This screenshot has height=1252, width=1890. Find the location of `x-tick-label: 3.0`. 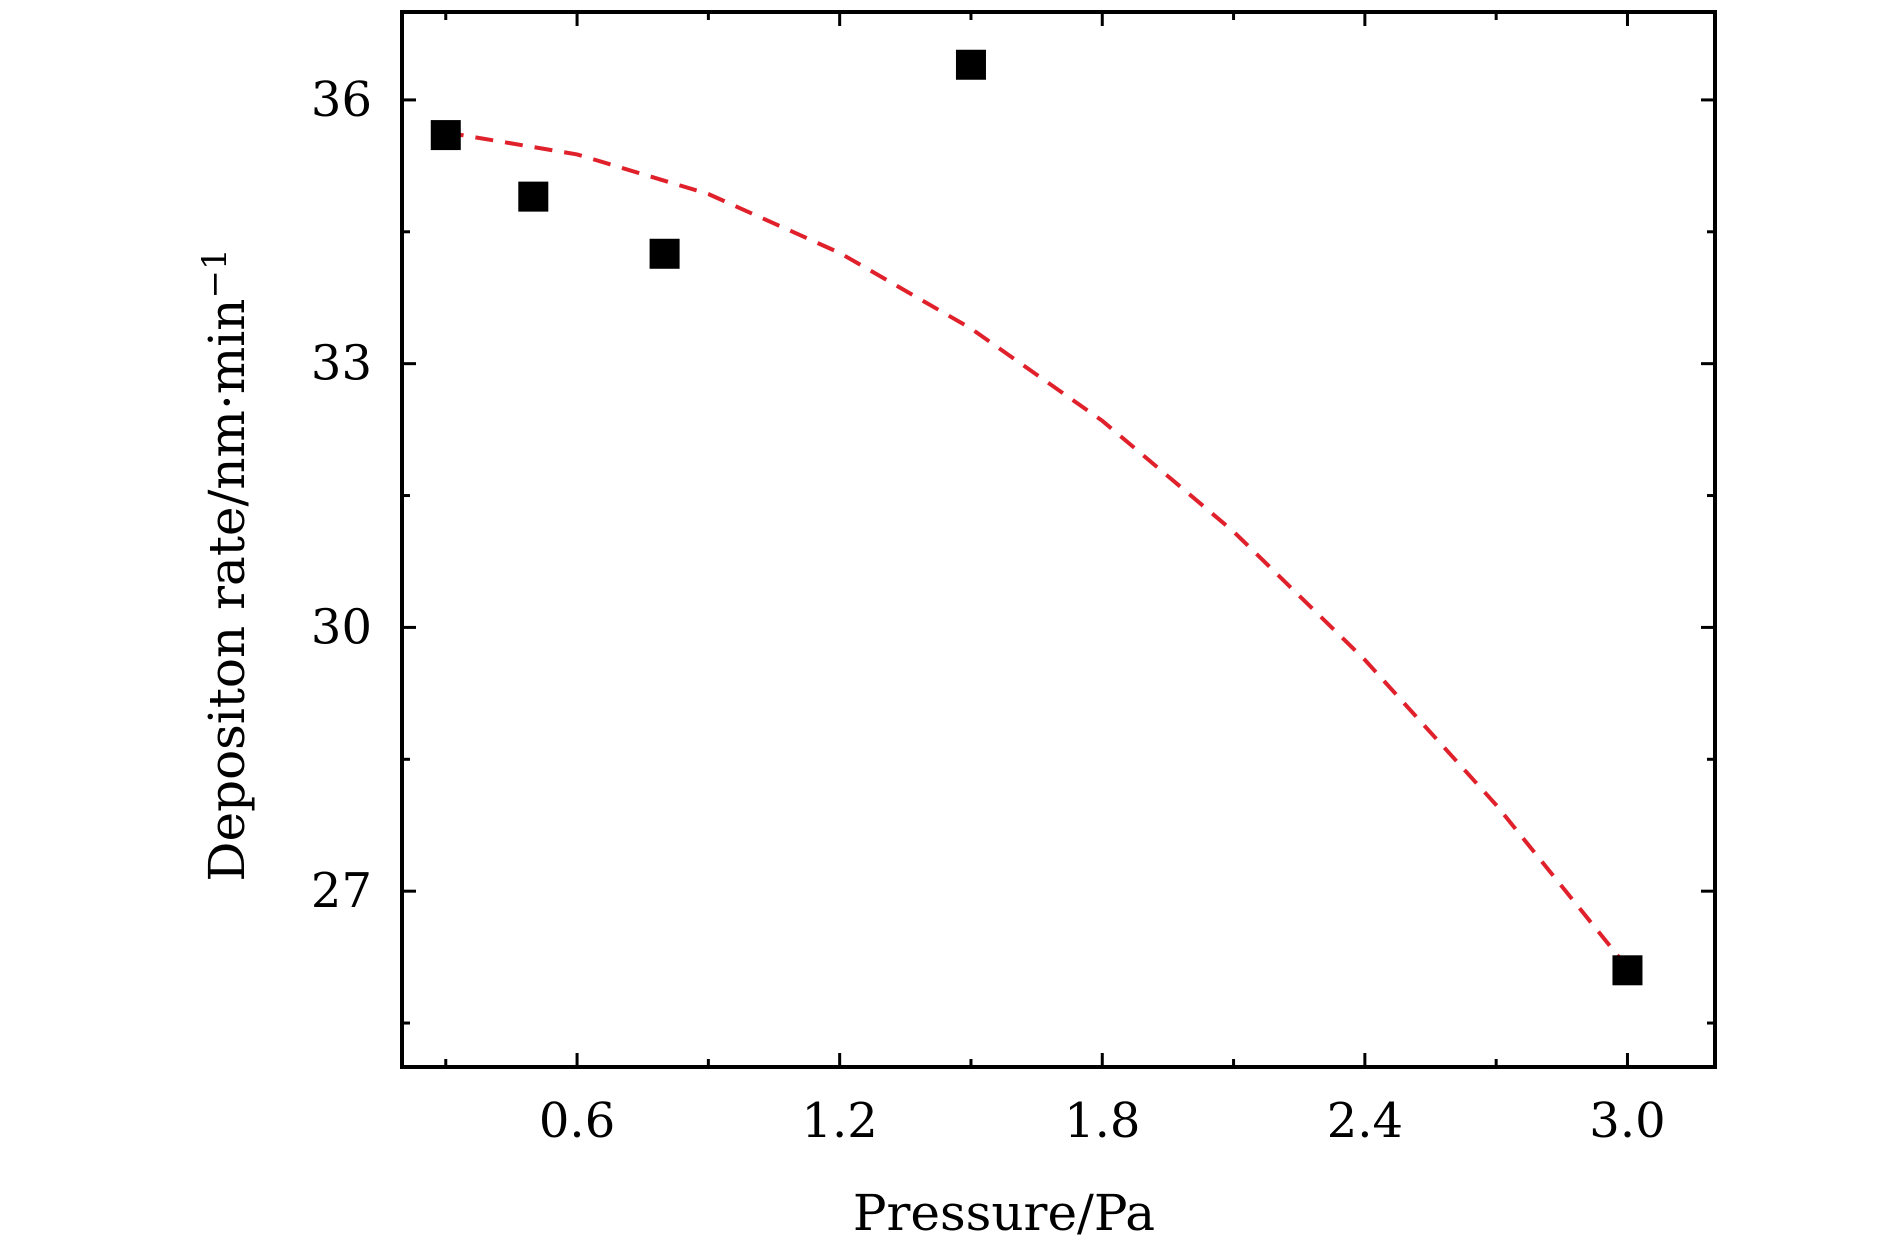

x-tick-label: 3.0 is located at coordinates (1627, 1121).